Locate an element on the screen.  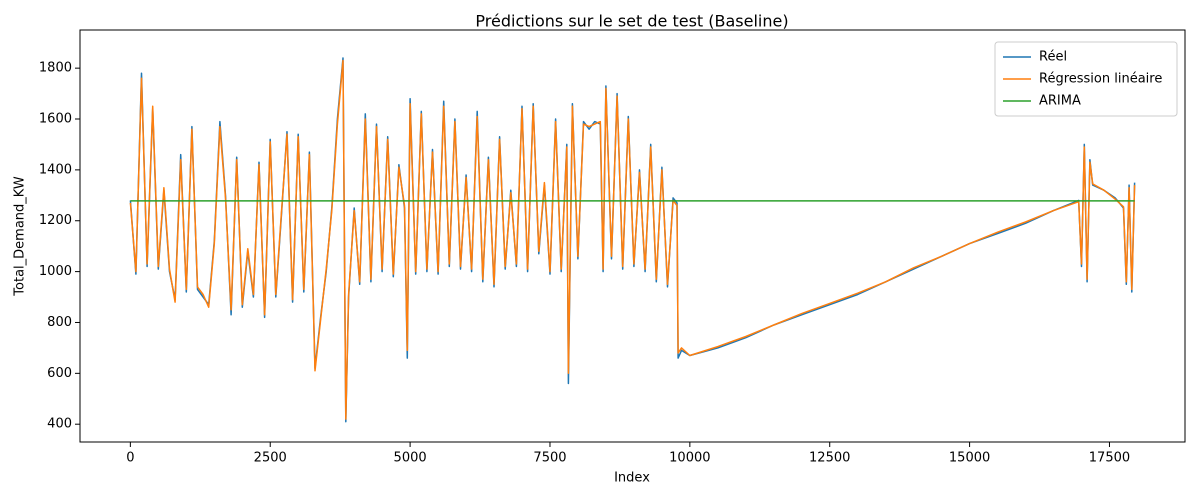
x-axis-label: Index is located at coordinates (632, 478).